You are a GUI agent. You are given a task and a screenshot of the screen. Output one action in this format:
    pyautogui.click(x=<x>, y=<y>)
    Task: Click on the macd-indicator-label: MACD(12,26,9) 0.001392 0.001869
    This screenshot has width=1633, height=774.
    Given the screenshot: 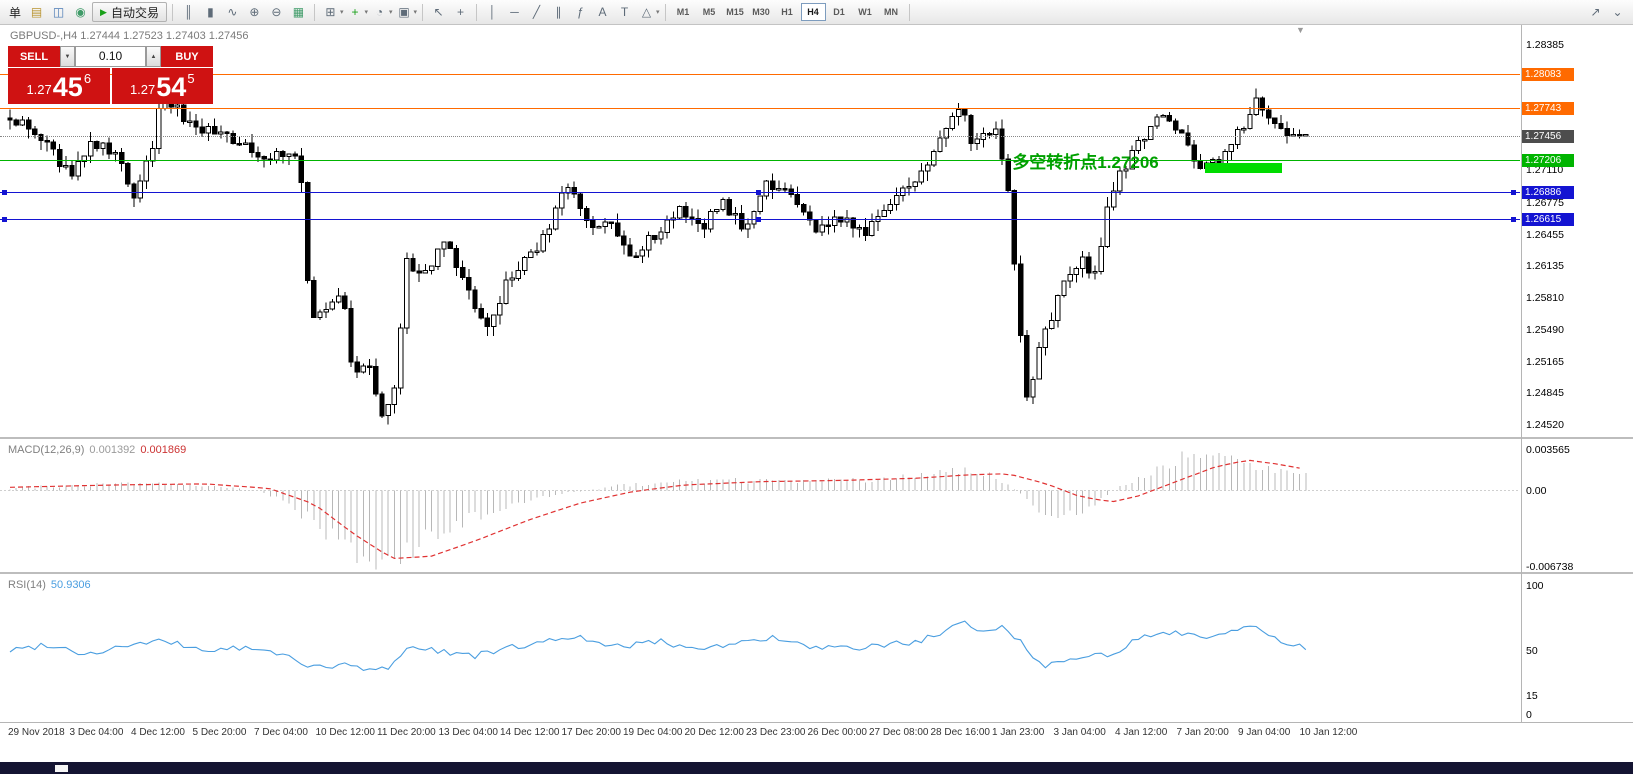 What is the action you would take?
    pyautogui.click(x=97, y=450)
    